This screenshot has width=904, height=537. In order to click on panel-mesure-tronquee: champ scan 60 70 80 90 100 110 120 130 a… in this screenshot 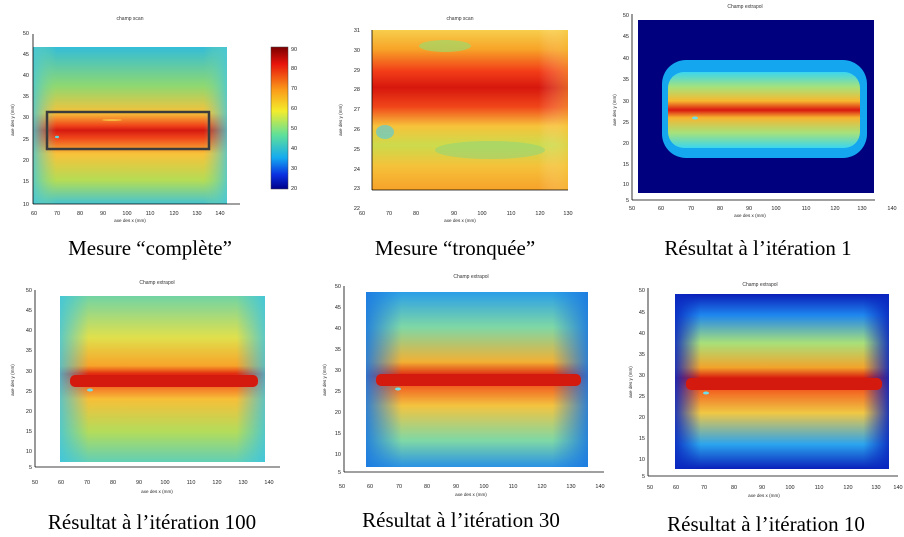, I will do `click(455, 112)`.